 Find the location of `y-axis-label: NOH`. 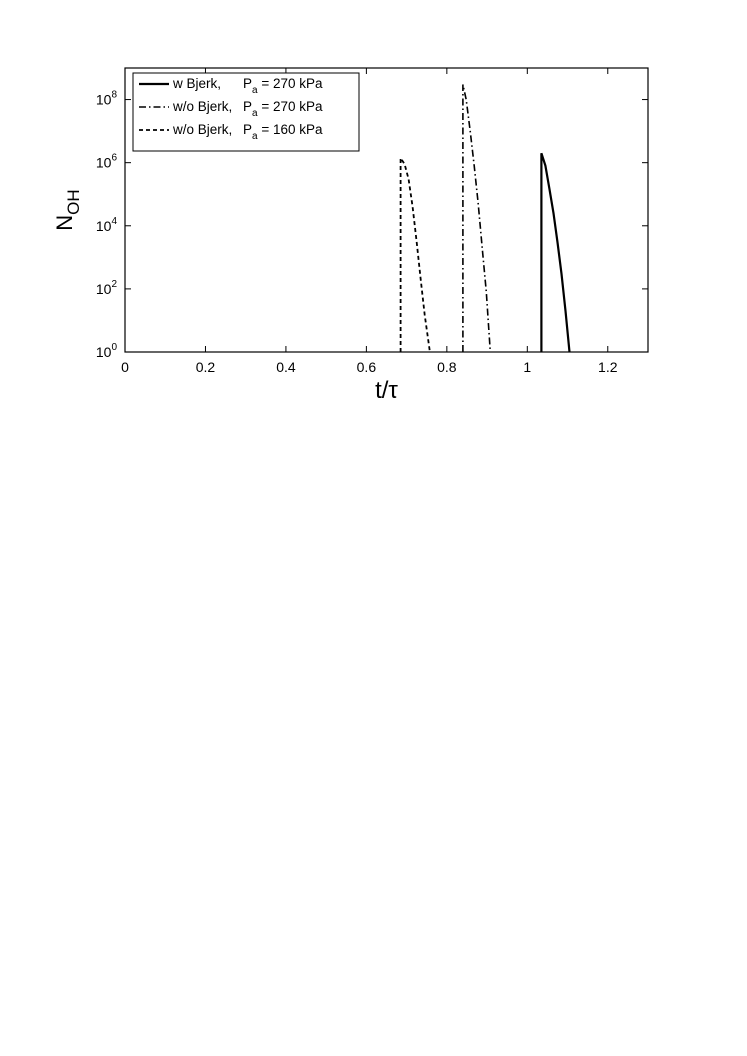

y-axis-label: NOH is located at coordinates (67, 209).